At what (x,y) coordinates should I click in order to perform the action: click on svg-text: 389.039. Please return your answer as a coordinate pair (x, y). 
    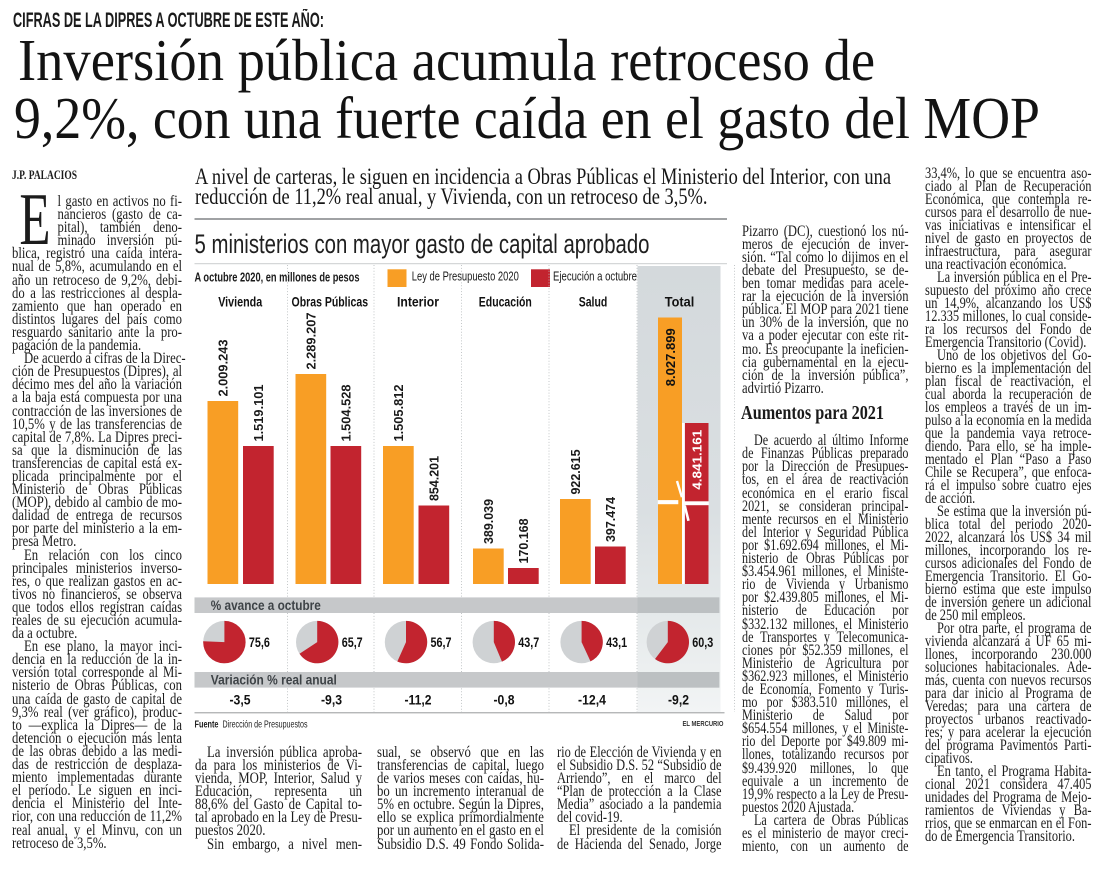
    Looking at the image, I should click on (489, 521).